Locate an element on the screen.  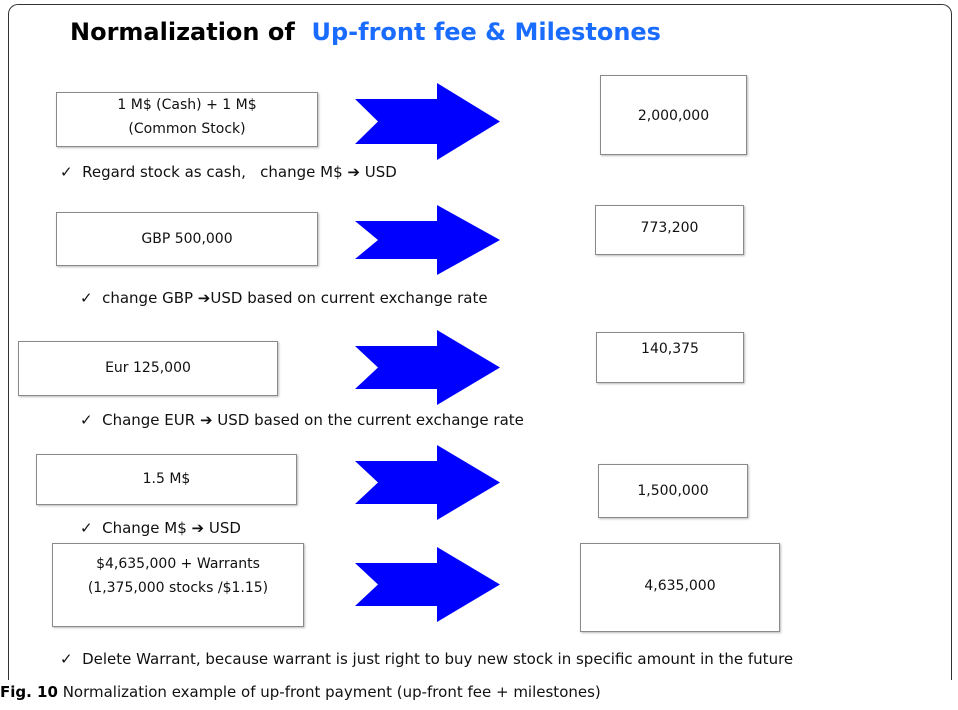
target-box: 140,375 is located at coordinates (670, 357).